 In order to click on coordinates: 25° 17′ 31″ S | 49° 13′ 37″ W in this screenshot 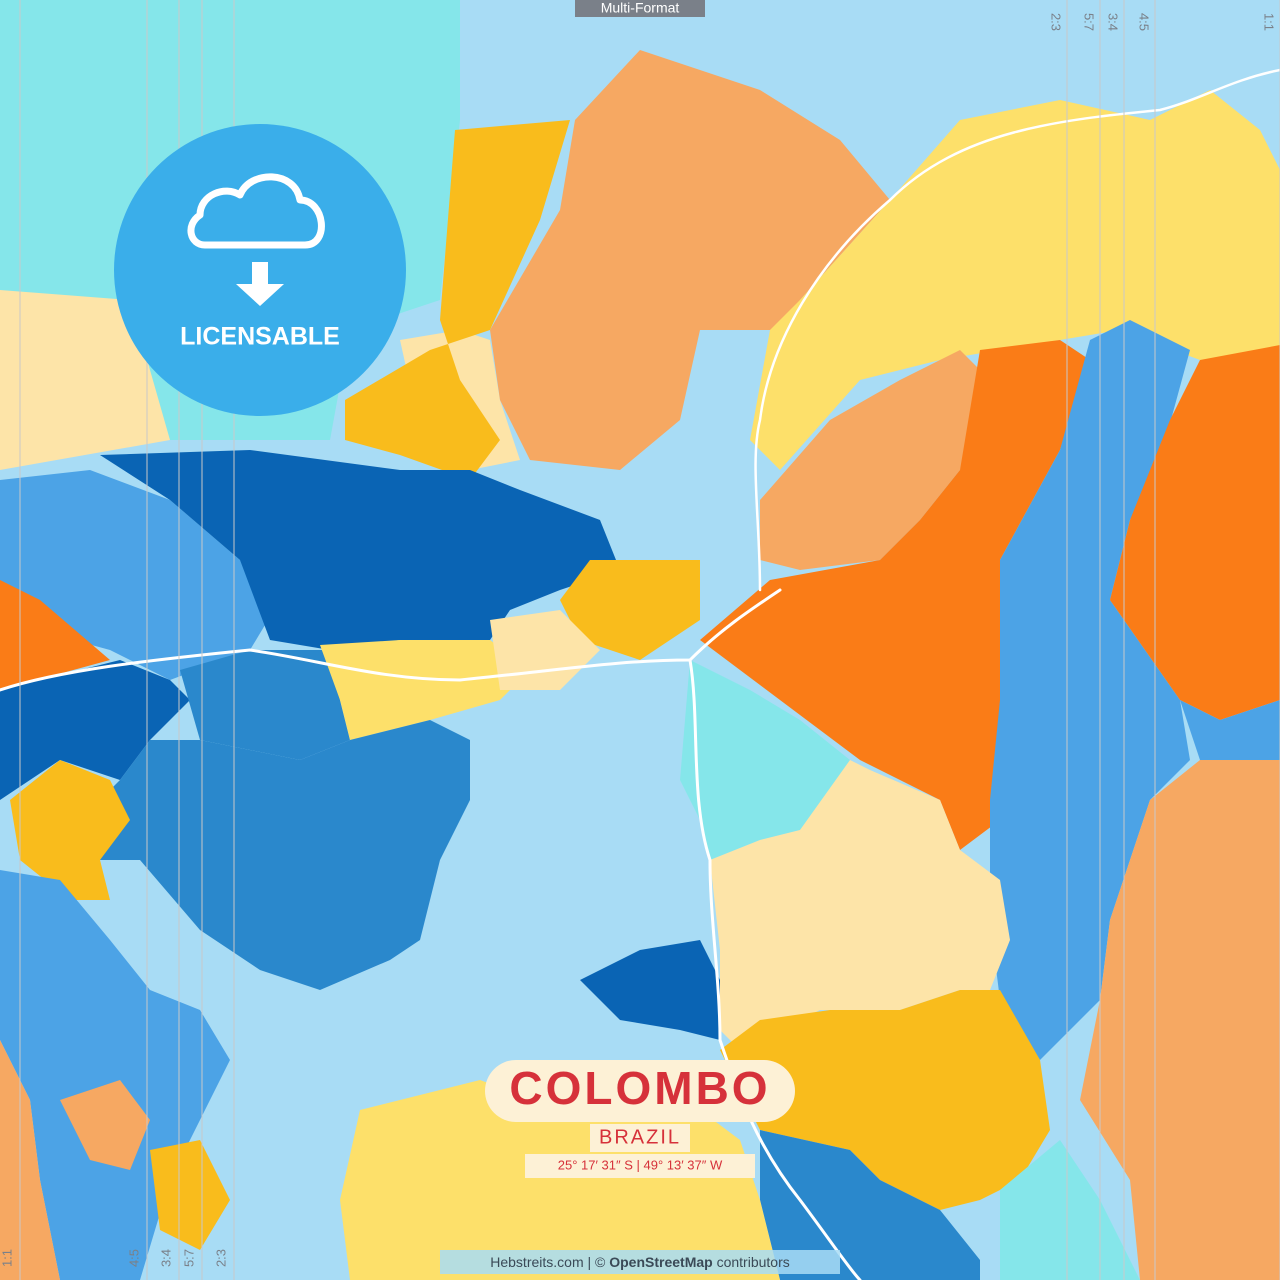, I will do `click(640, 1164)`.